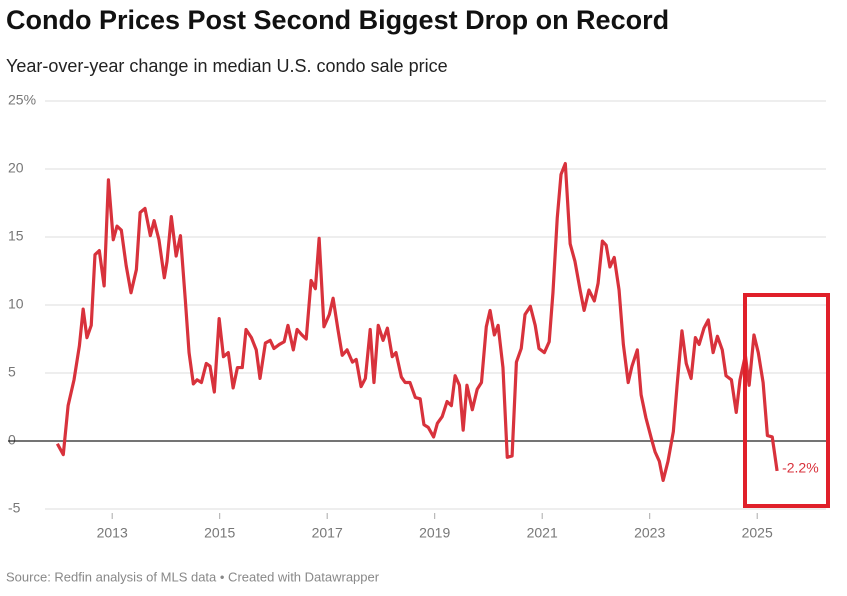 The image size is (847, 596). Describe the element at coordinates (434, 533) in the screenshot. I see `x-tick-label: 2019` at that location.